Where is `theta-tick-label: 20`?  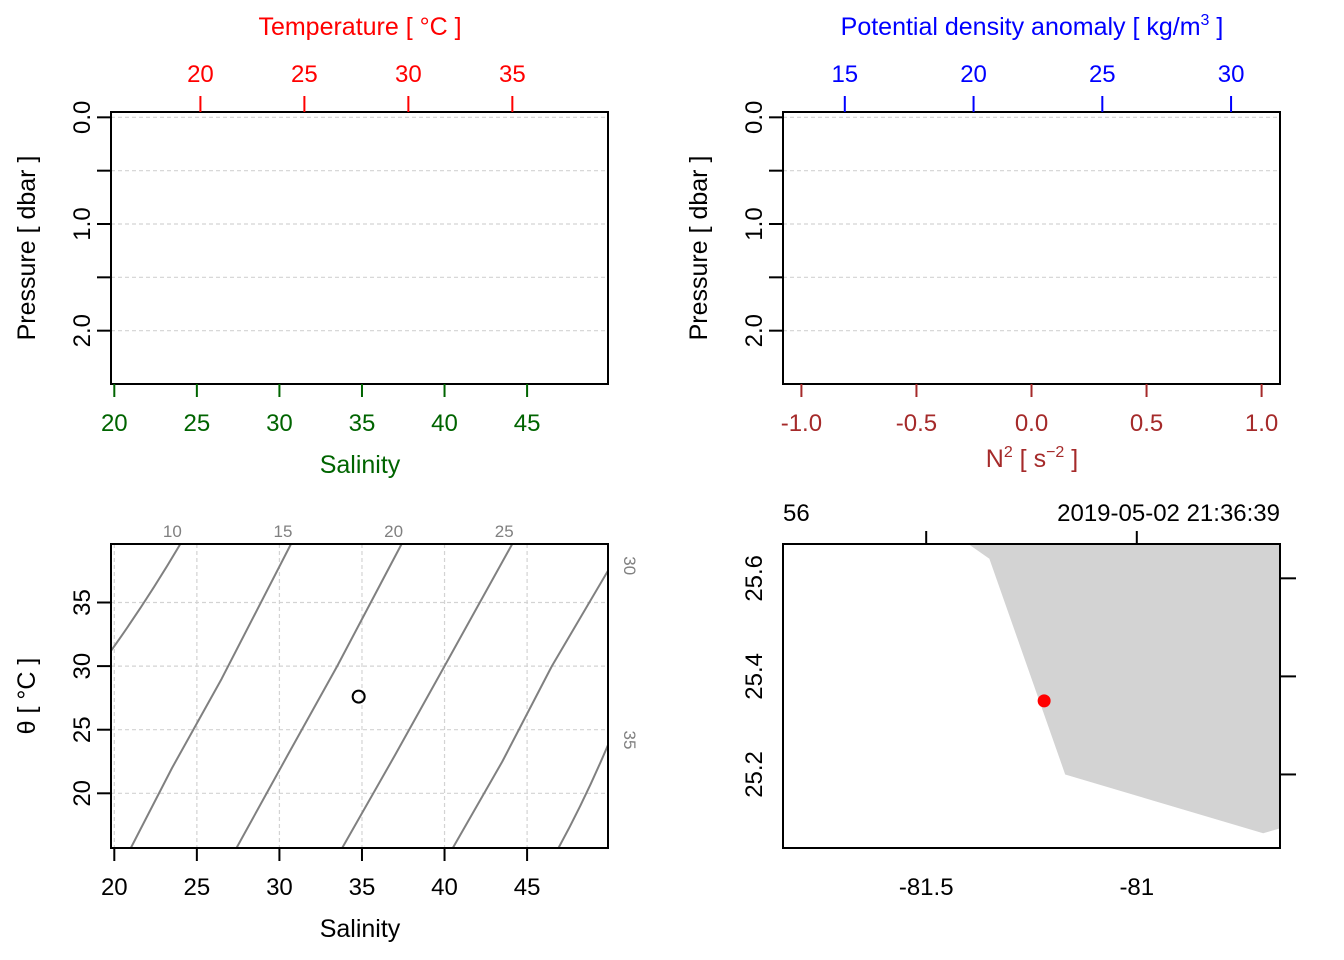 theta-tick-label: 20 is located at coordinates (82, 793).